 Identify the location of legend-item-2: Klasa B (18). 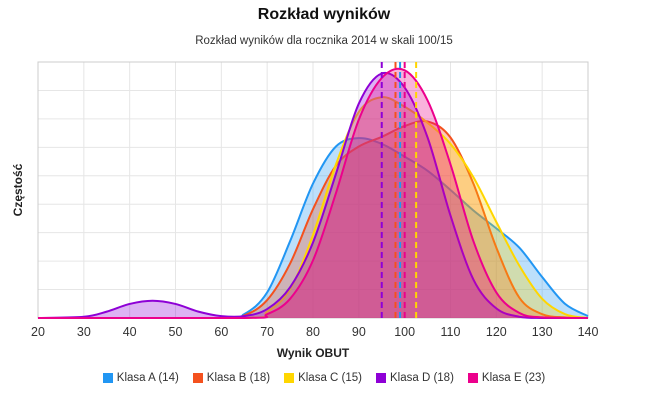
(231, 378).